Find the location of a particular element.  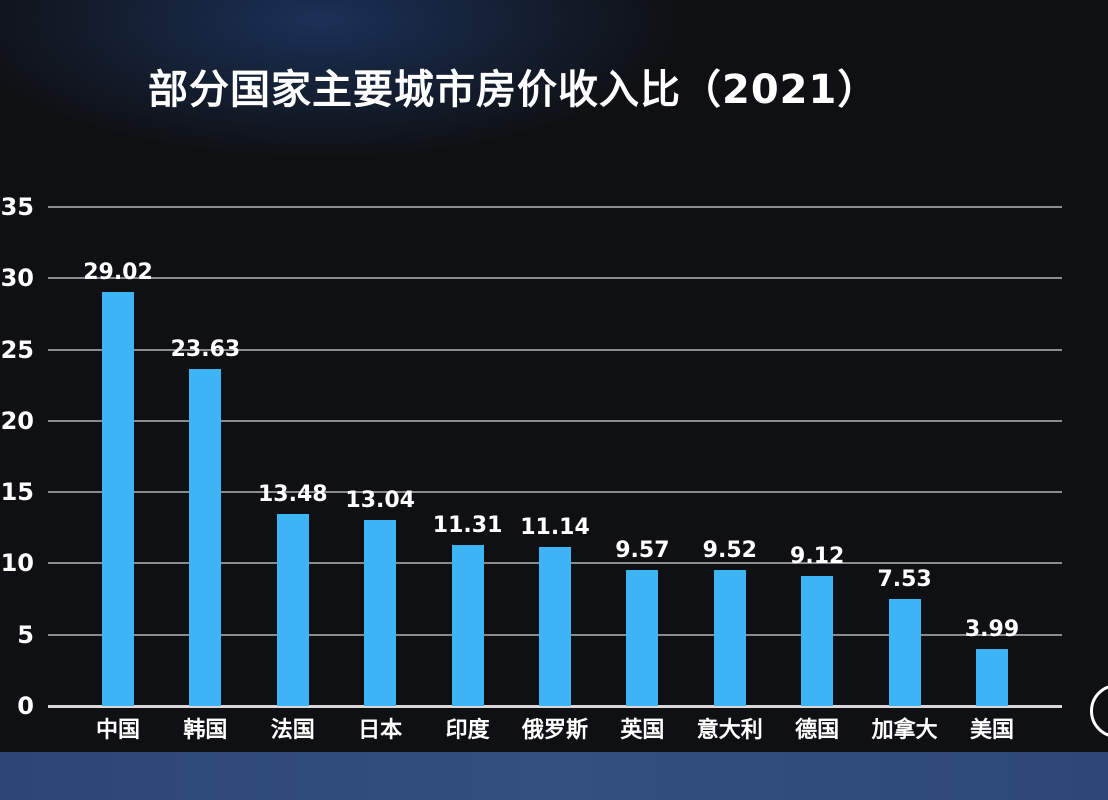

x-category-label: 德国 is located at coordinates (817, 730).